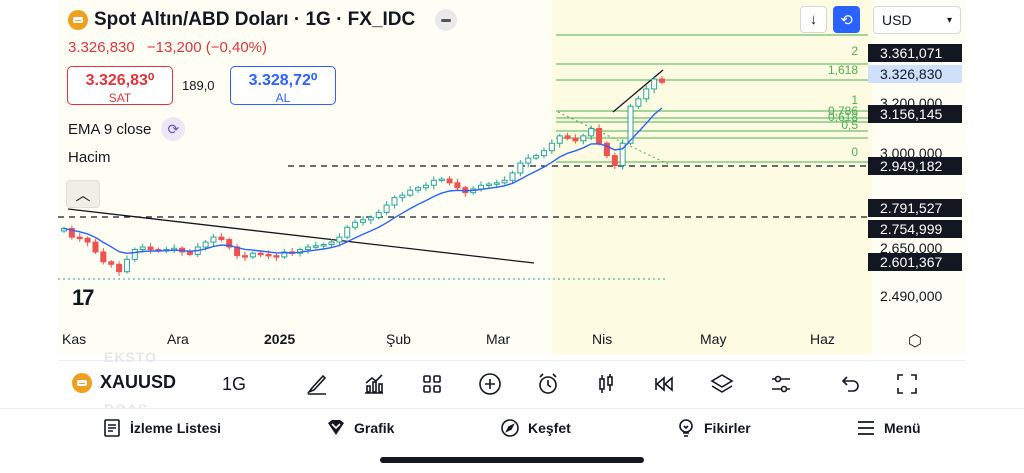 The image size is (1024, 473). I want to click on candles-icon, so click(606, 384).